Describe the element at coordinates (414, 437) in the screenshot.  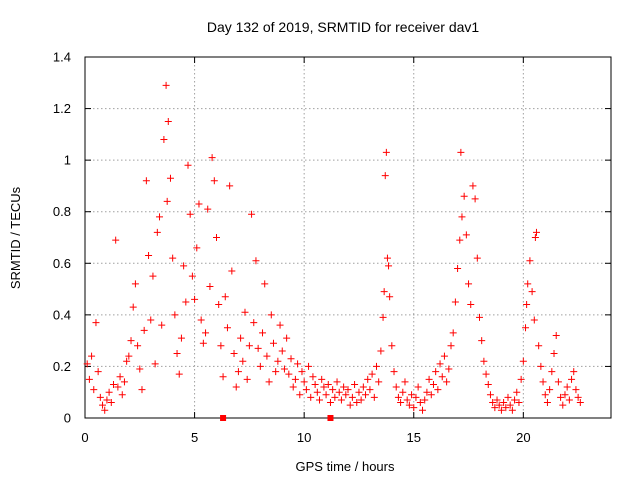
I see `x-tick-label: 15` at that location.